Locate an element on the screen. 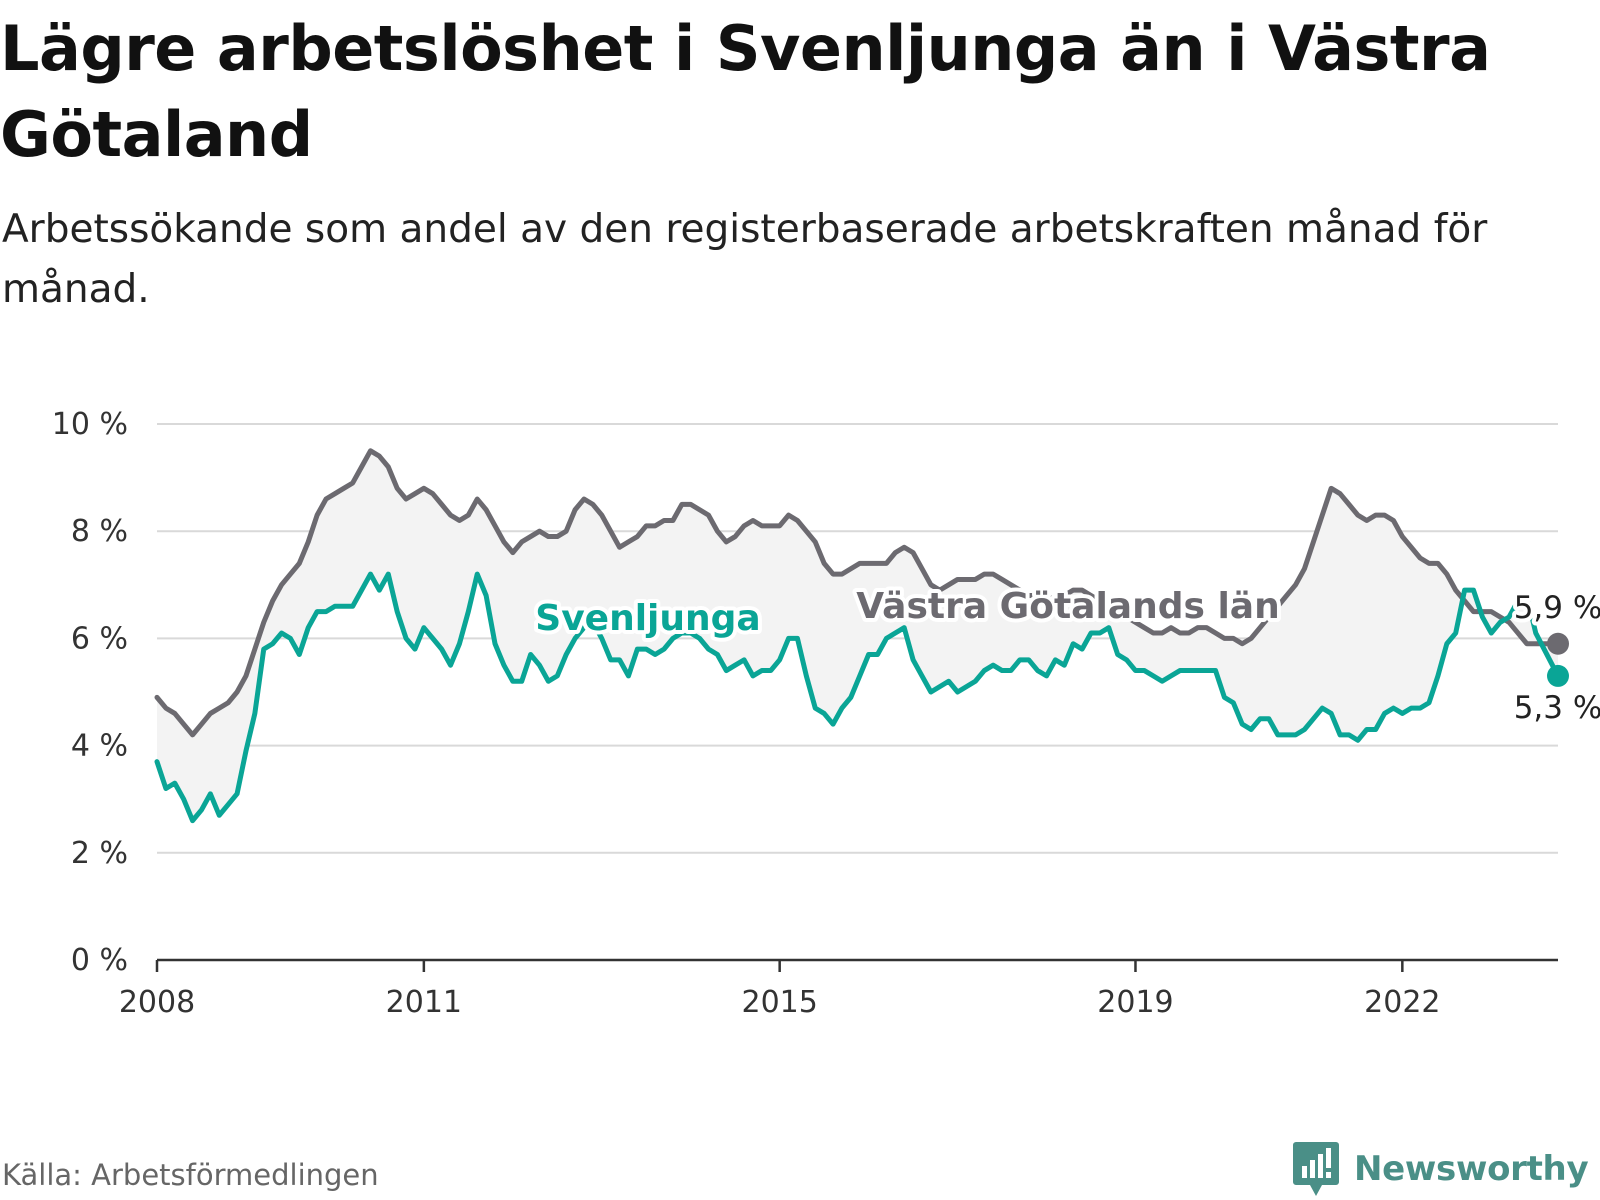  y-tick-label: 0 % is located at coordinates (99, 960).